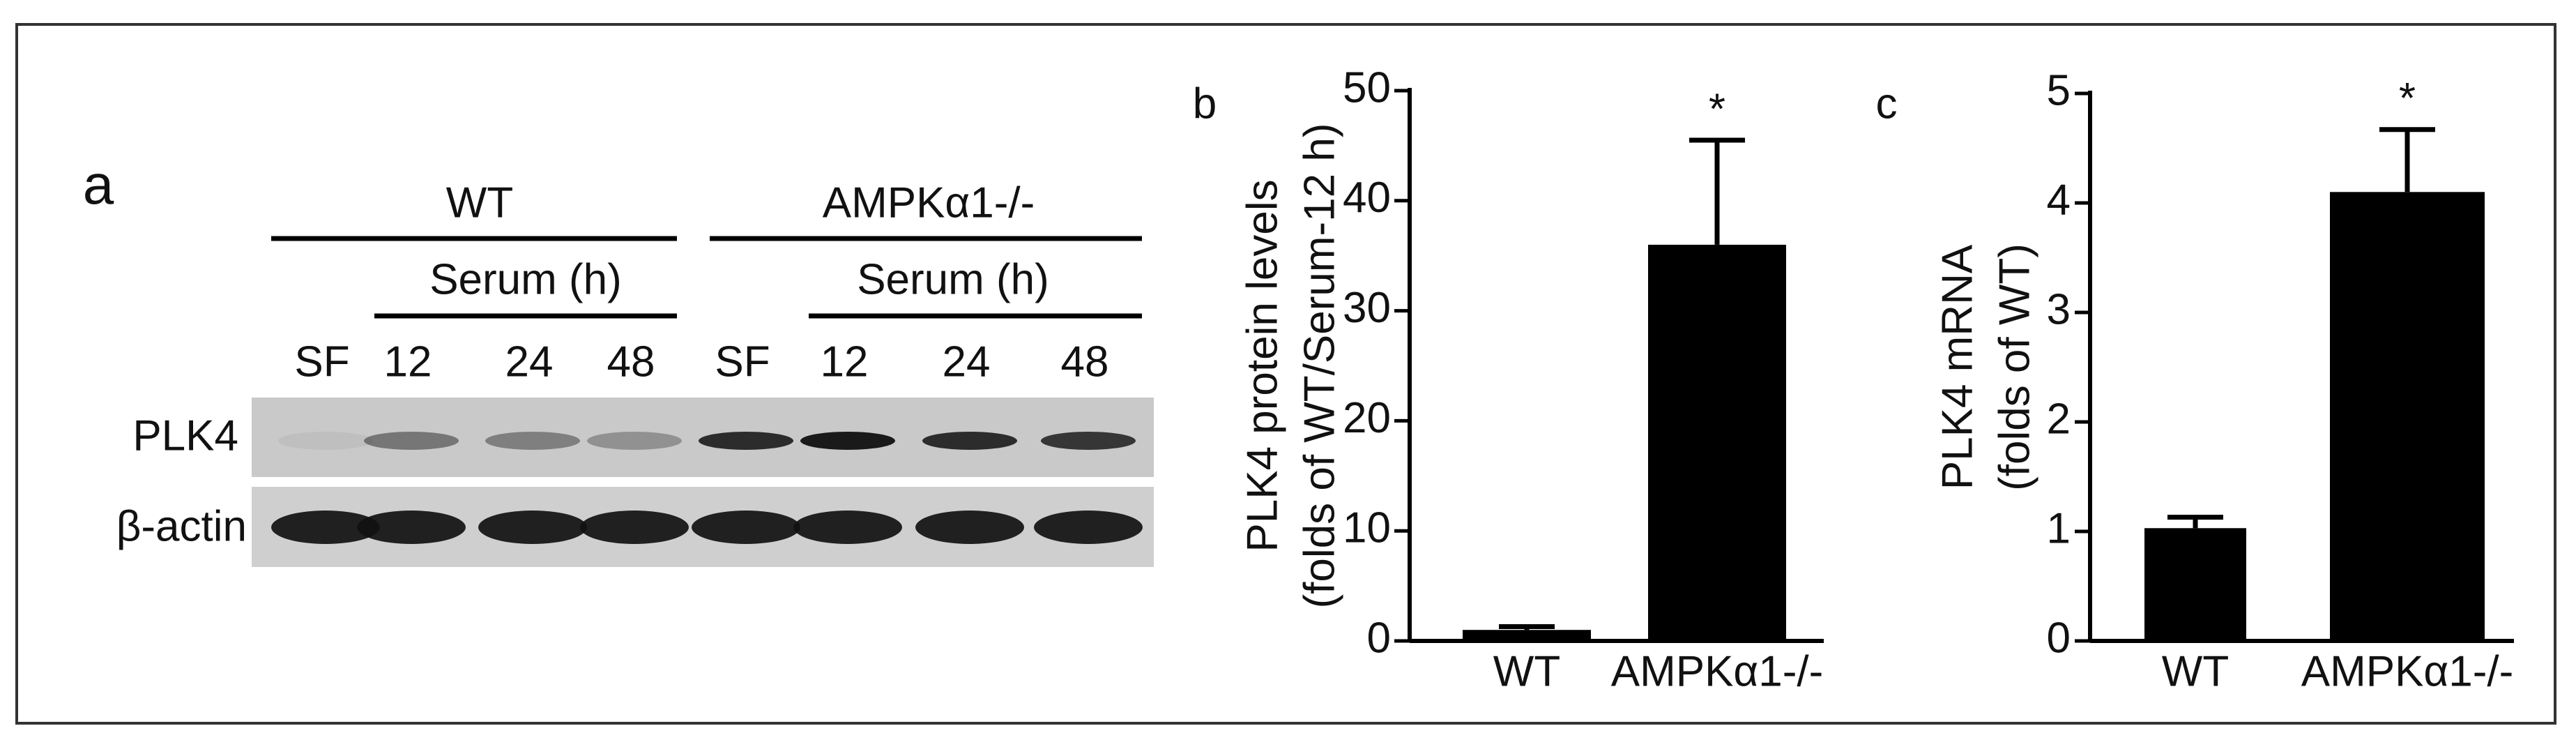  Describe the element at coordinates (2059, 200) in the screenshot. I see `y-tick-label: 4` at that location.